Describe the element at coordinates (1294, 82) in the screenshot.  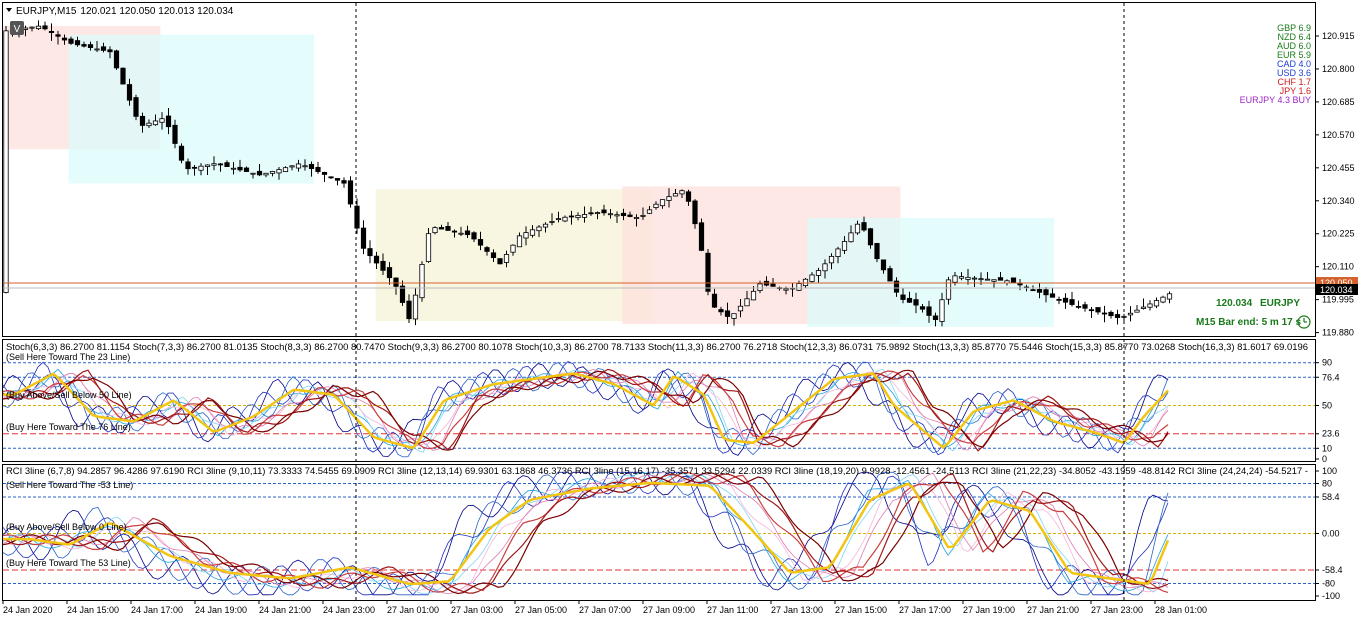
I see `strength-row: CHF 1.7` at that location.